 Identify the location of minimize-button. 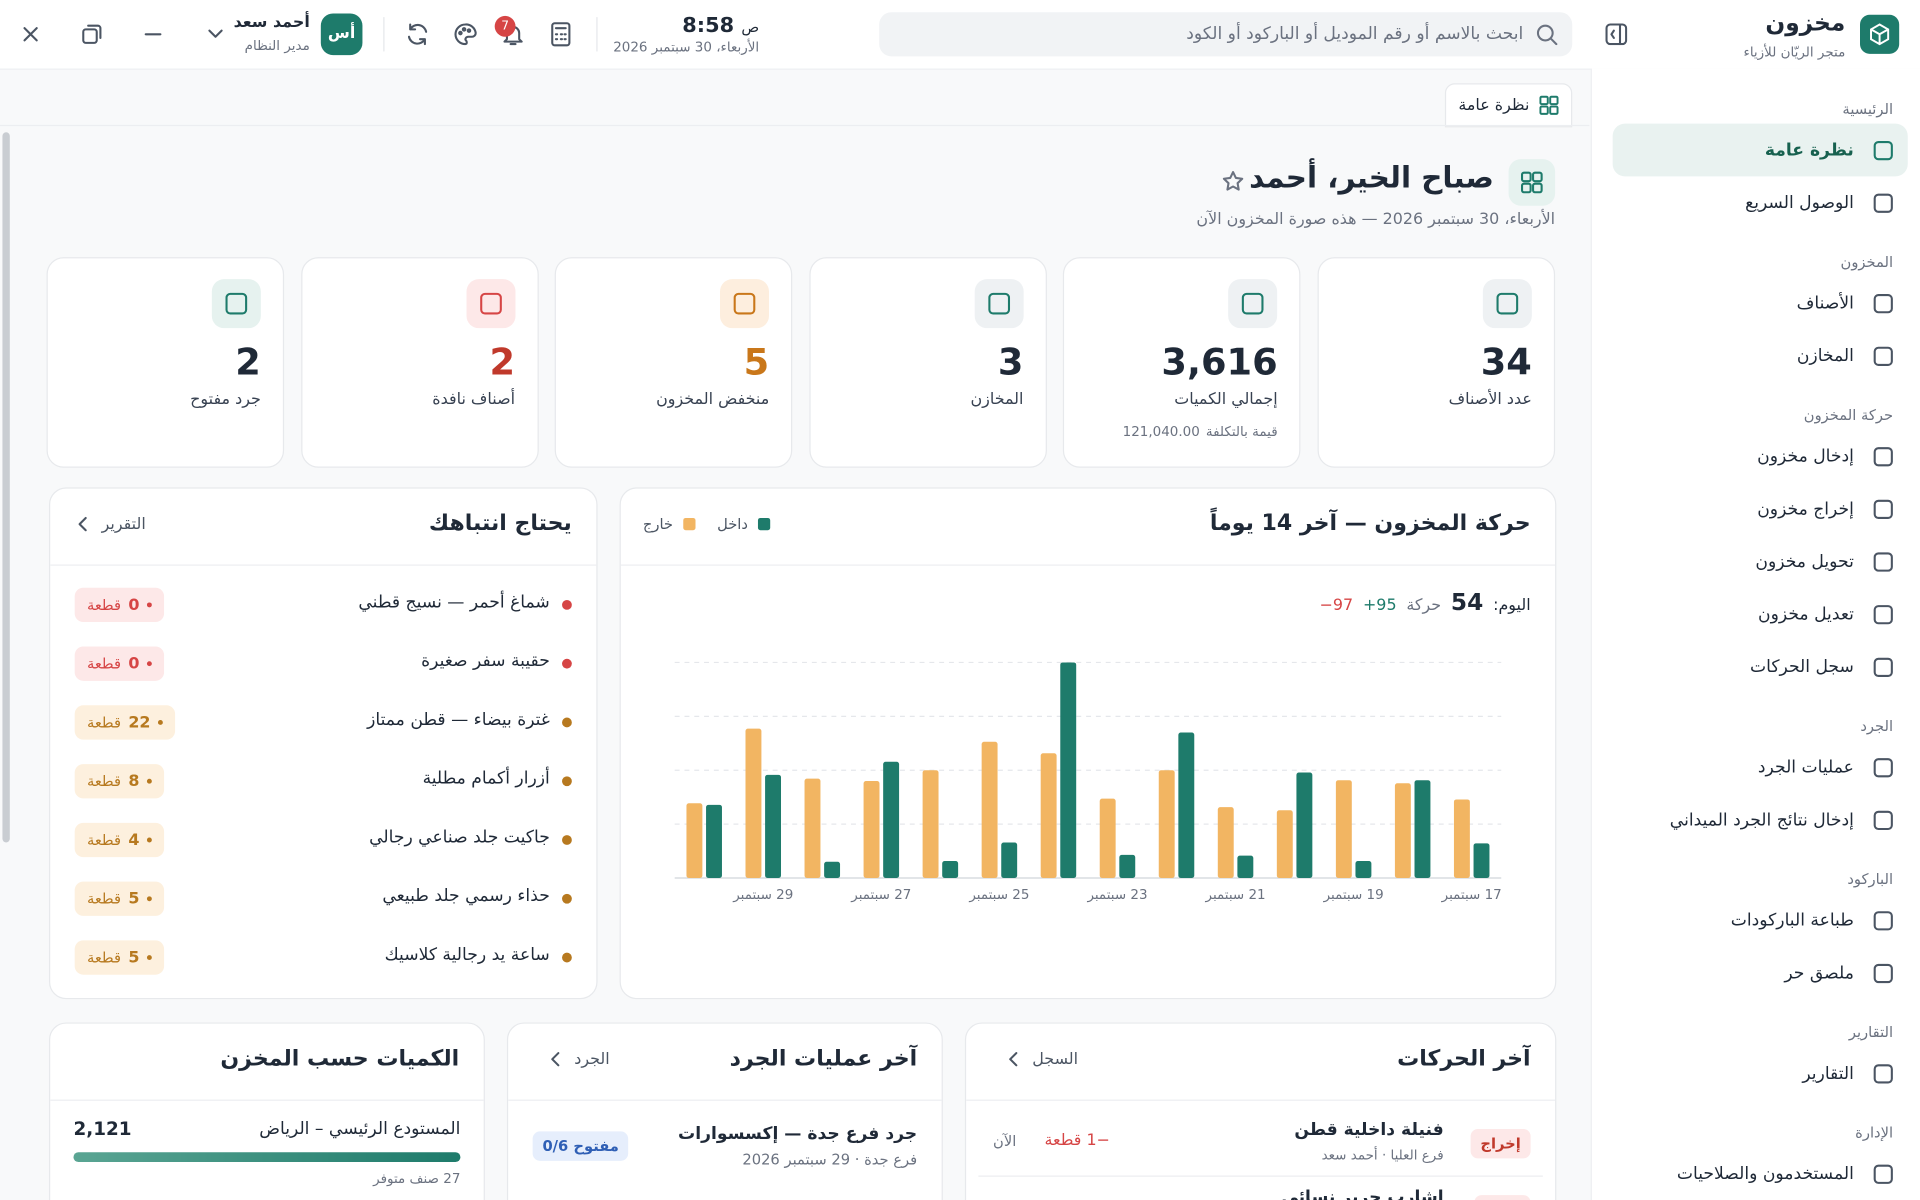
(153, 34).